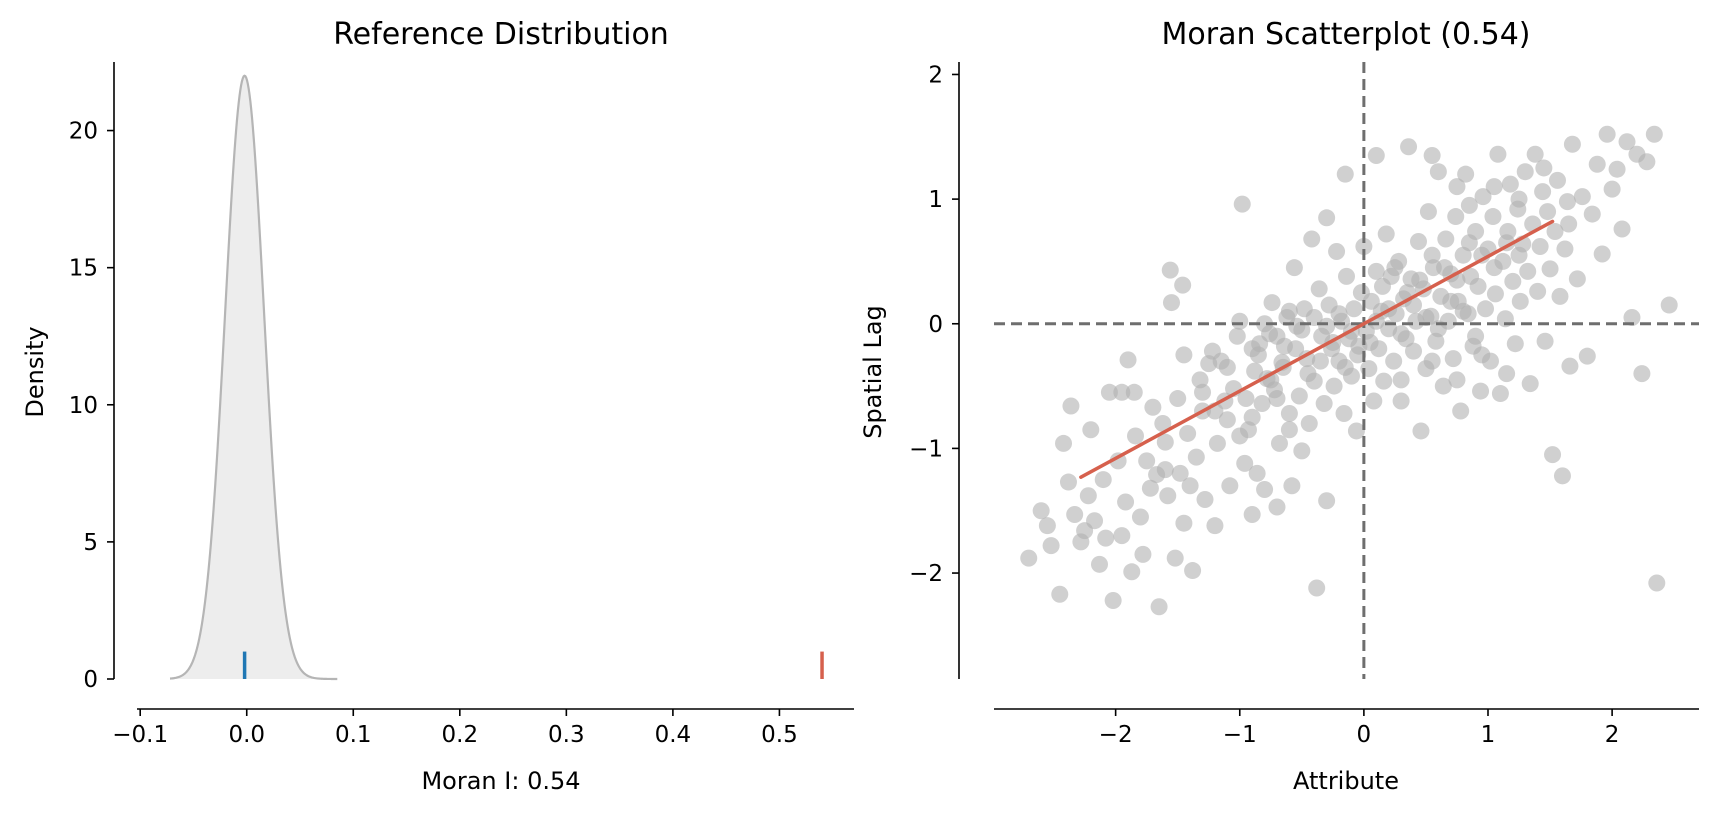  I want to click on right-y-axis-label: Spatial Lag, so click(873, 372).